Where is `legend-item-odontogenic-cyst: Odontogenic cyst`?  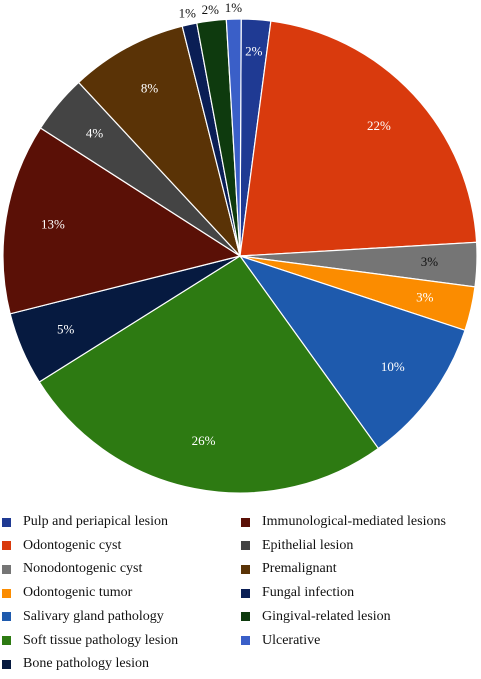
legend-item-odontogenic-cyst: Odontogenic cyst is located at coordinates (61, 546).